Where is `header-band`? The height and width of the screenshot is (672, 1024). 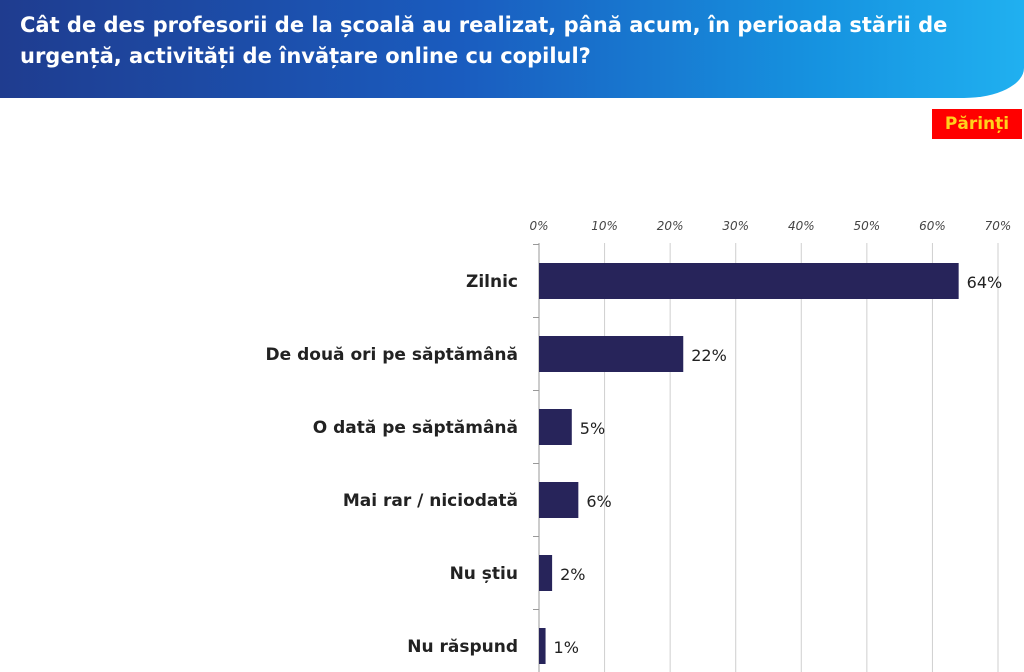
header-band is located at coordinates (512, 49).